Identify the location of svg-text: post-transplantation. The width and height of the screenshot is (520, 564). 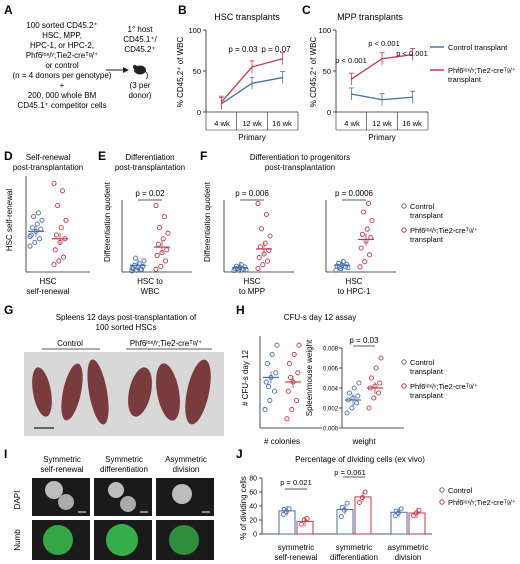
(48, 167).